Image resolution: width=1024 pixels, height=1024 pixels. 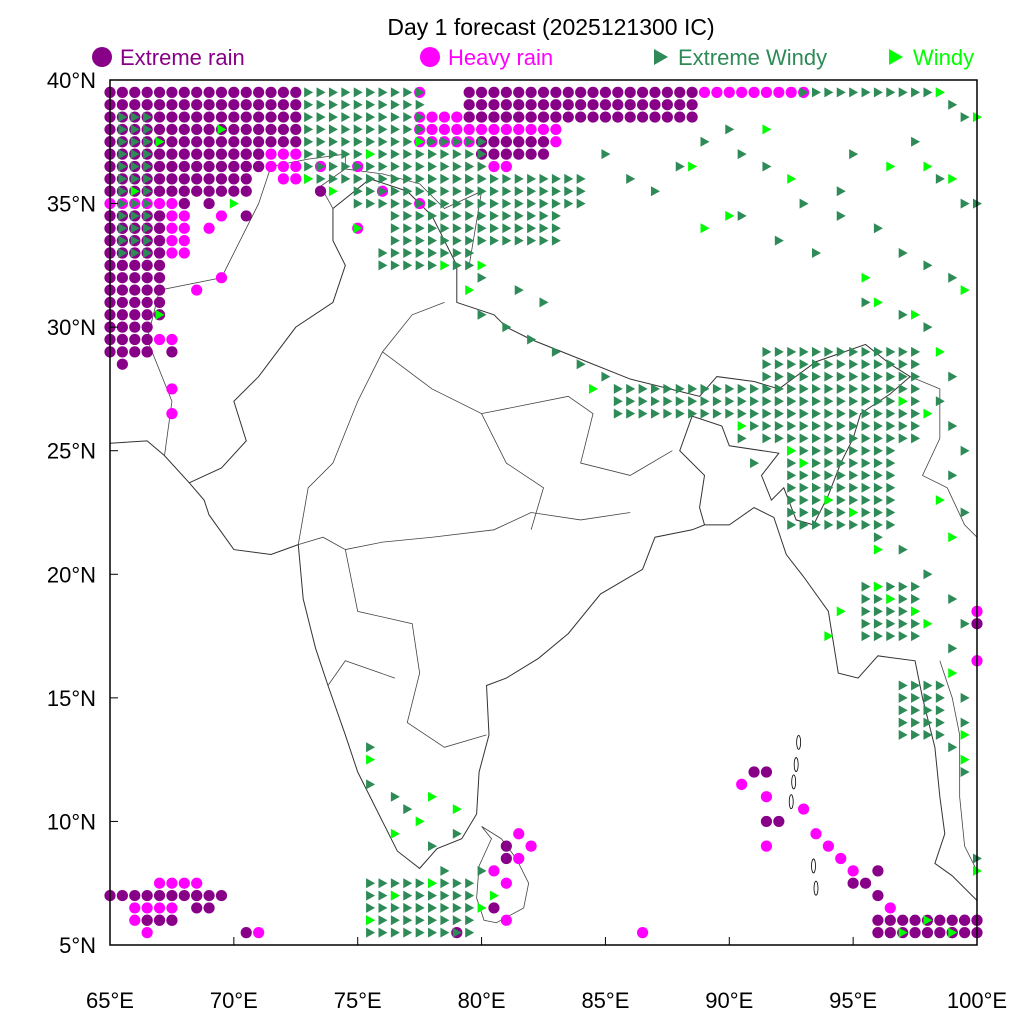 I want to click on island-outline, so click(x=799, y=742).